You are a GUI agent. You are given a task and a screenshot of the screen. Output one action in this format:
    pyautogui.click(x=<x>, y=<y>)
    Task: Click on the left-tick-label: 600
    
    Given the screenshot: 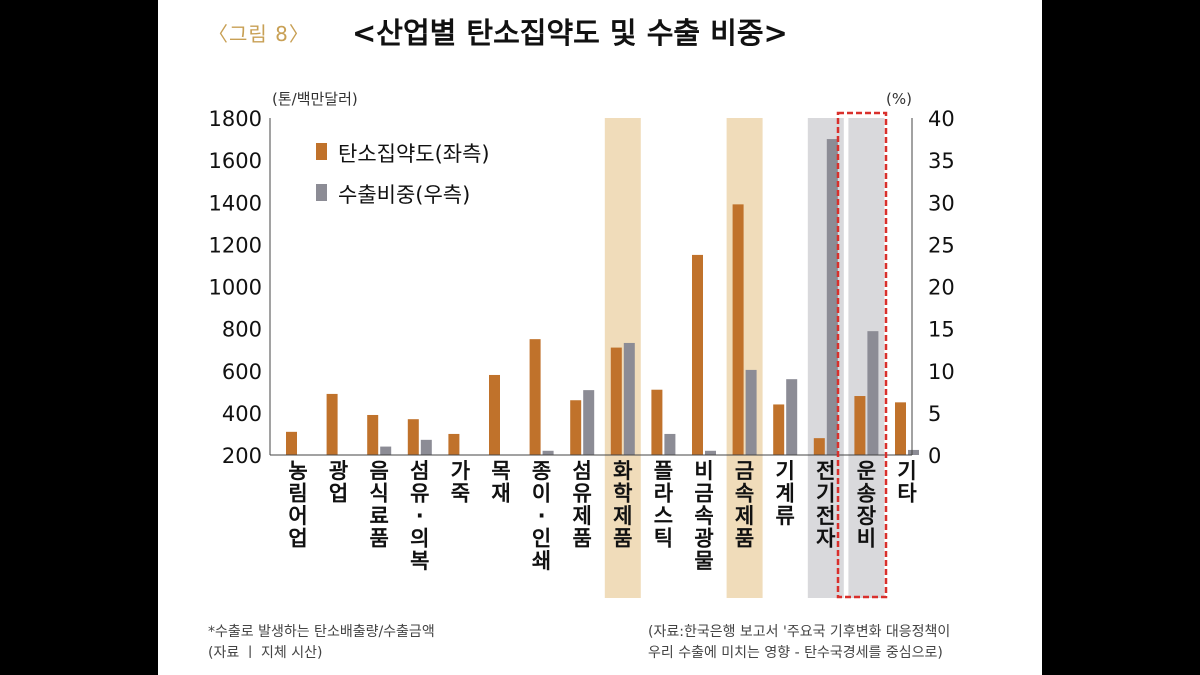 What is the action you would take?
    pyautogui.click(x=242, y=372)
    